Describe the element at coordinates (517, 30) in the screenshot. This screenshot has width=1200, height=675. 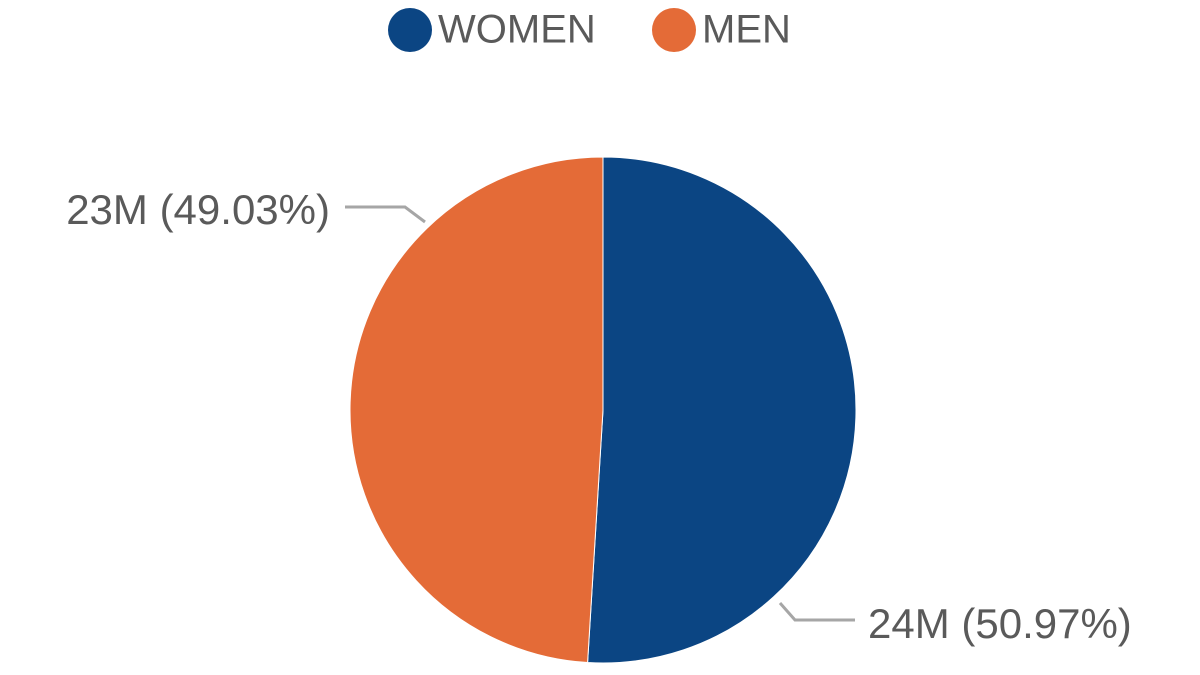
I see `legend-label: WOMEN` at that location.